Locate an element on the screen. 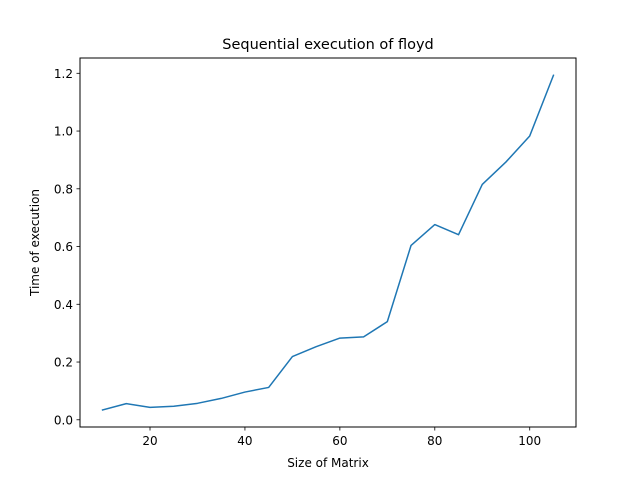 The width and height of the screenshot is (640, 480). x-tick-label: 100 is located at coordinates (529, 441).